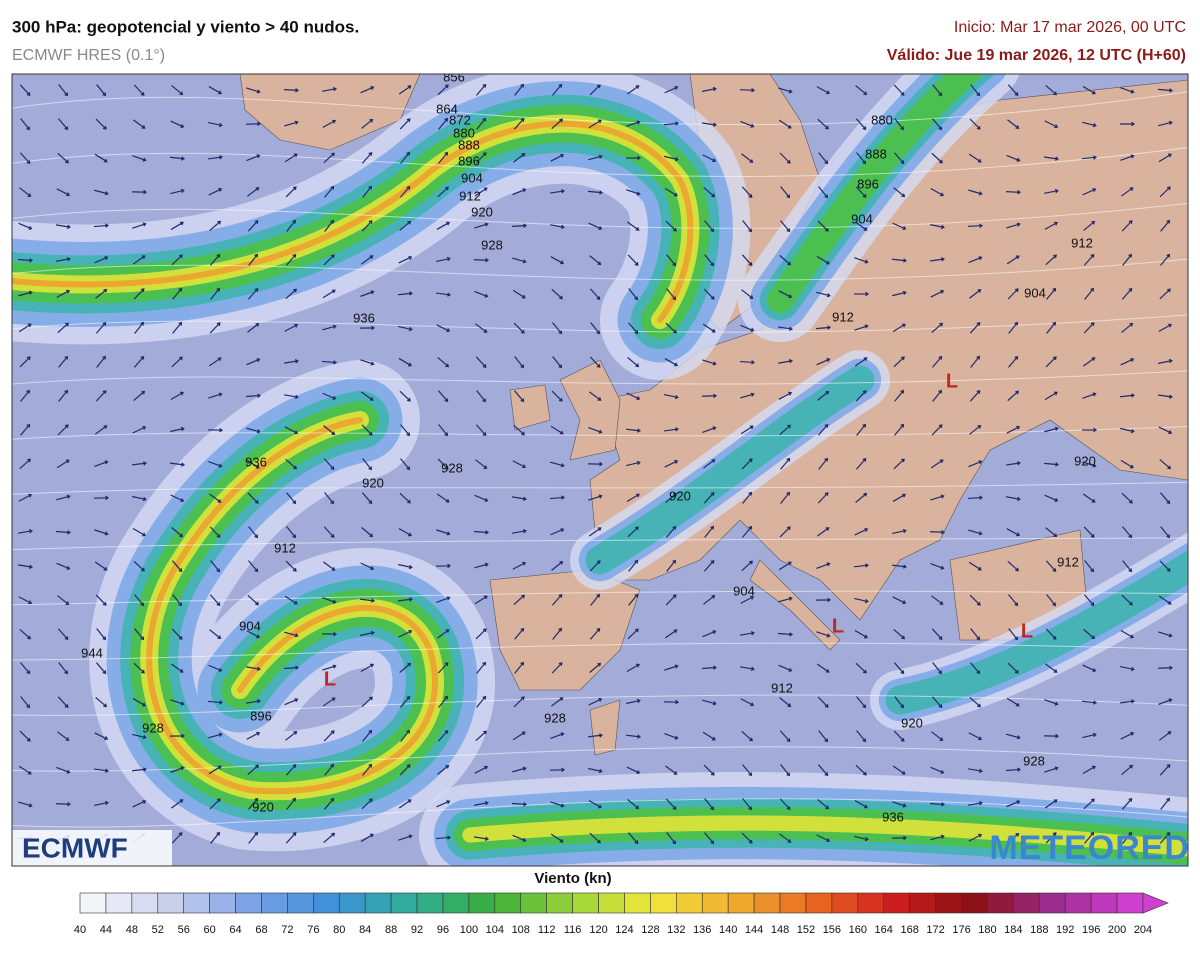  What do you see at coordinates (1117, 930) in the screenshot?
I see `colorbar-tick-label: 200` at bounding box center [1117, 930].